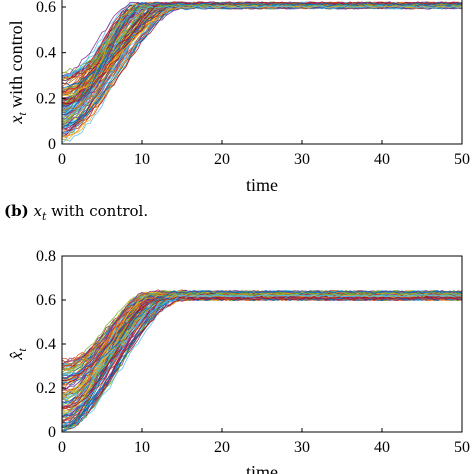 This screenshot has width=474, height=474. I want to click on caption-b-math: x, so click(37, 211).